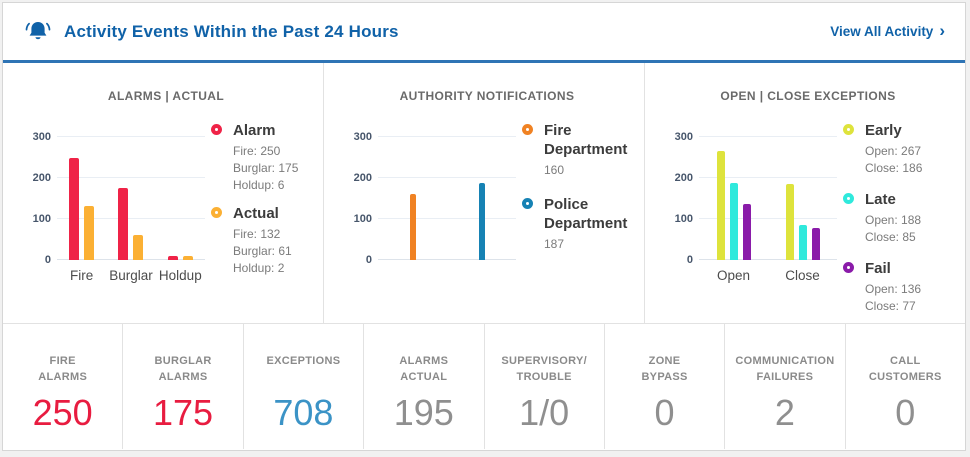  Describe the element at coordinates (263, 240) in the screenshot. I see `legend-item: Actual Fire: 132 Burglar: 61 Holdup: 2` at that location.